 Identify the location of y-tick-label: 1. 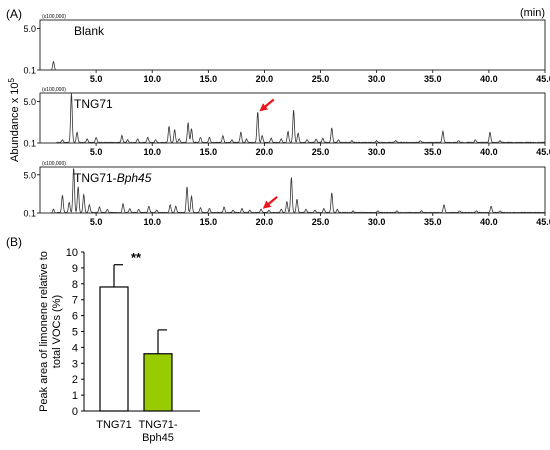
(75, 396).